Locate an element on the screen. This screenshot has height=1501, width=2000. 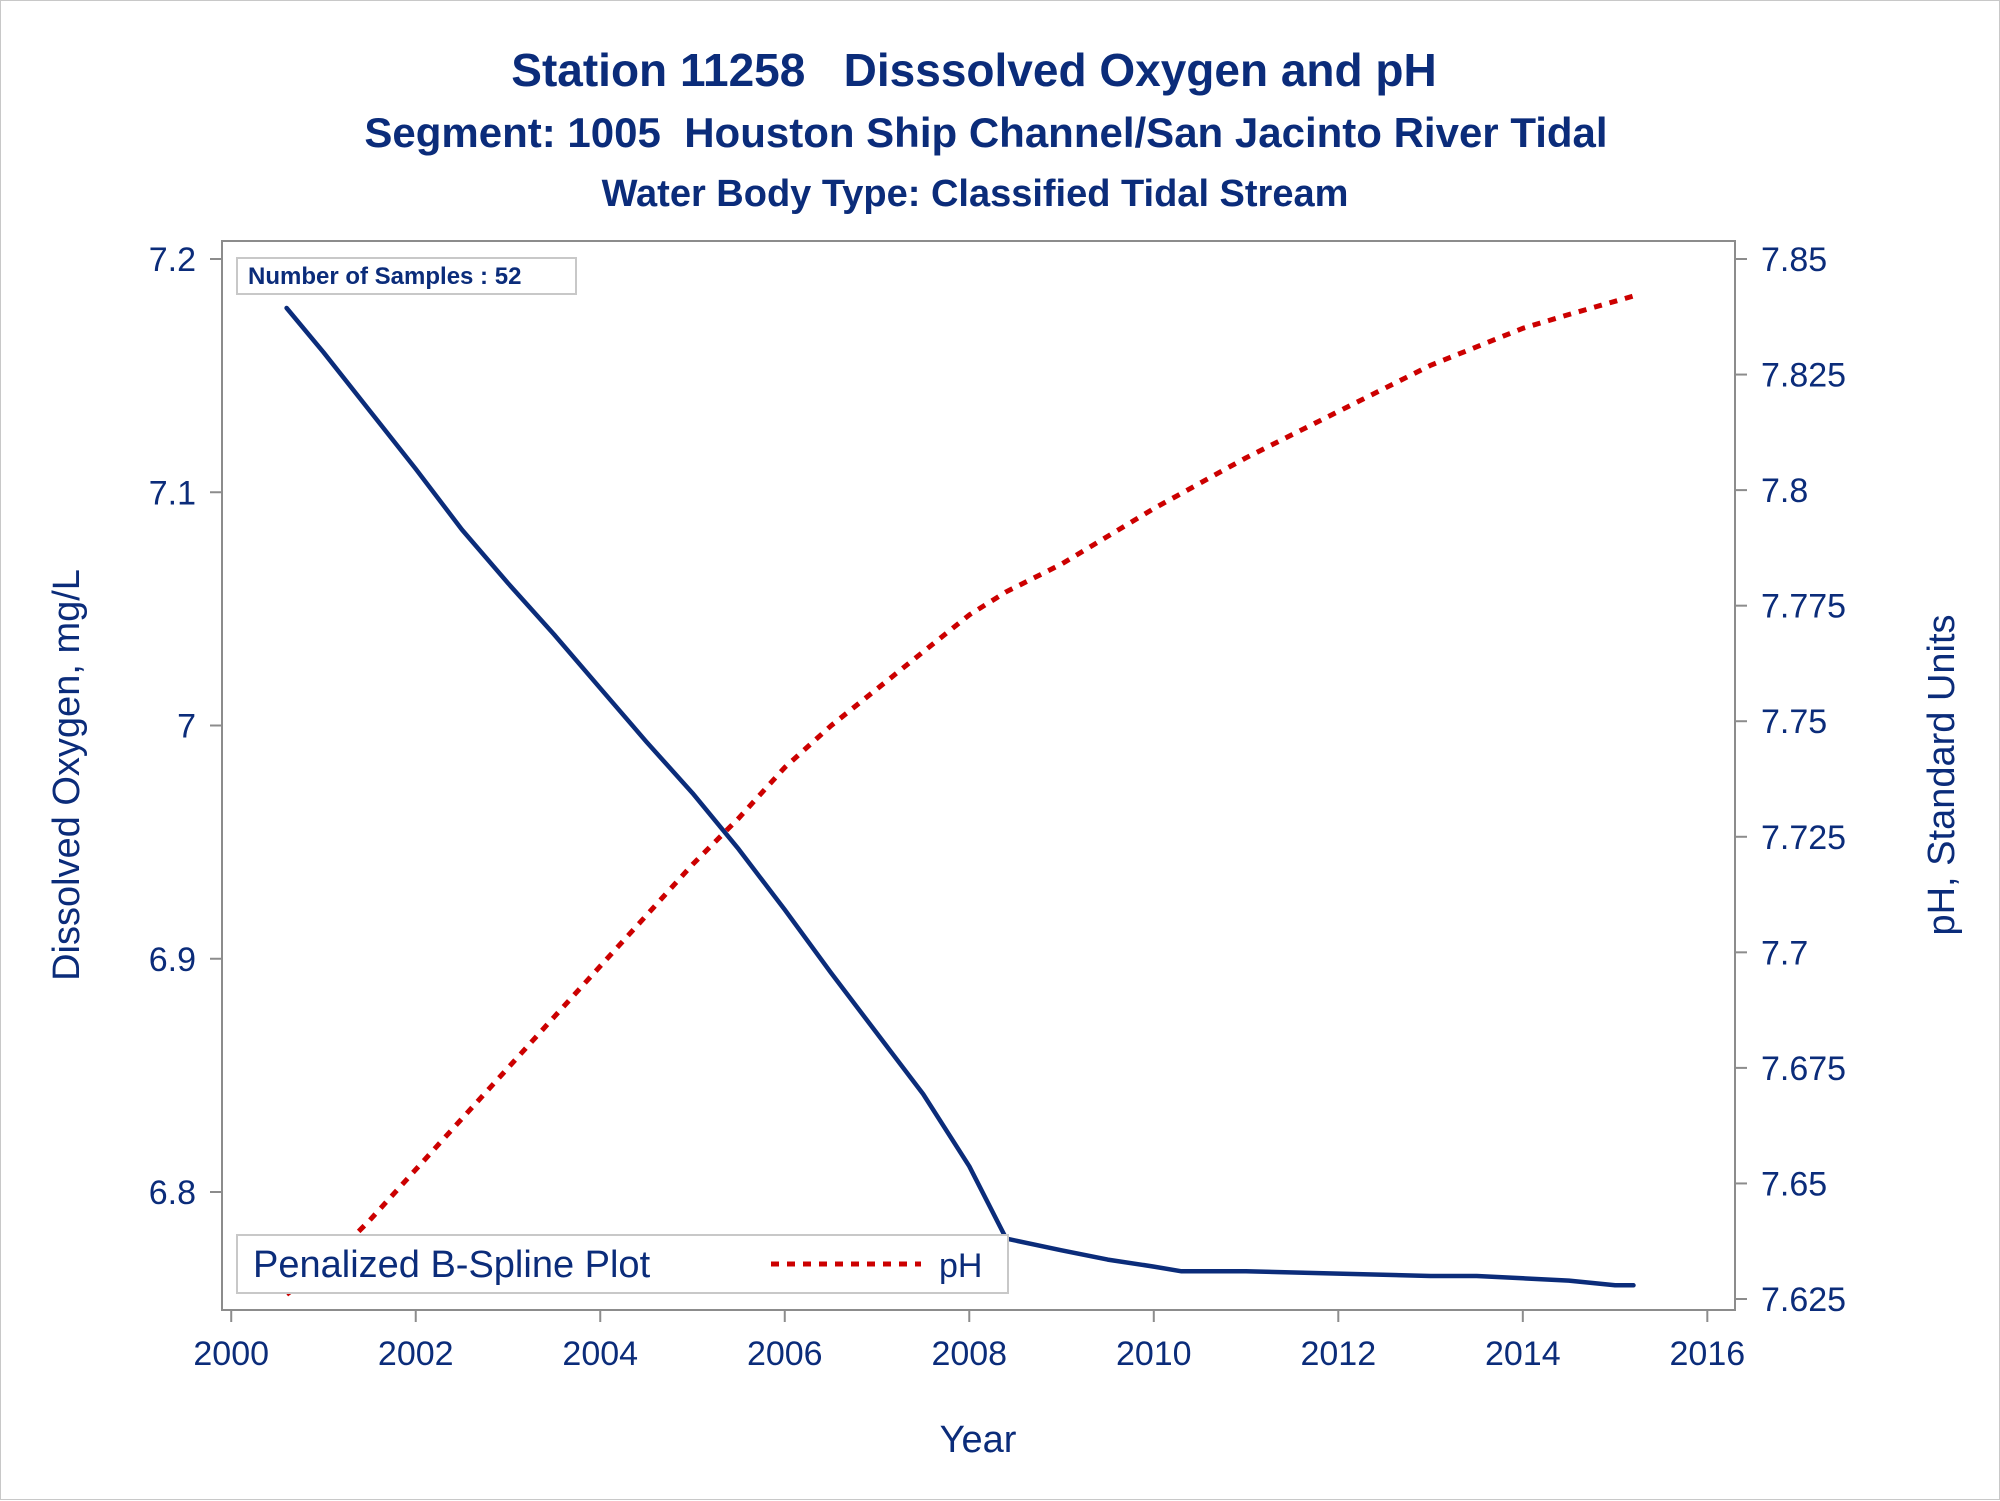
x-axis-label: Year is located at coordinates (978, 1440).